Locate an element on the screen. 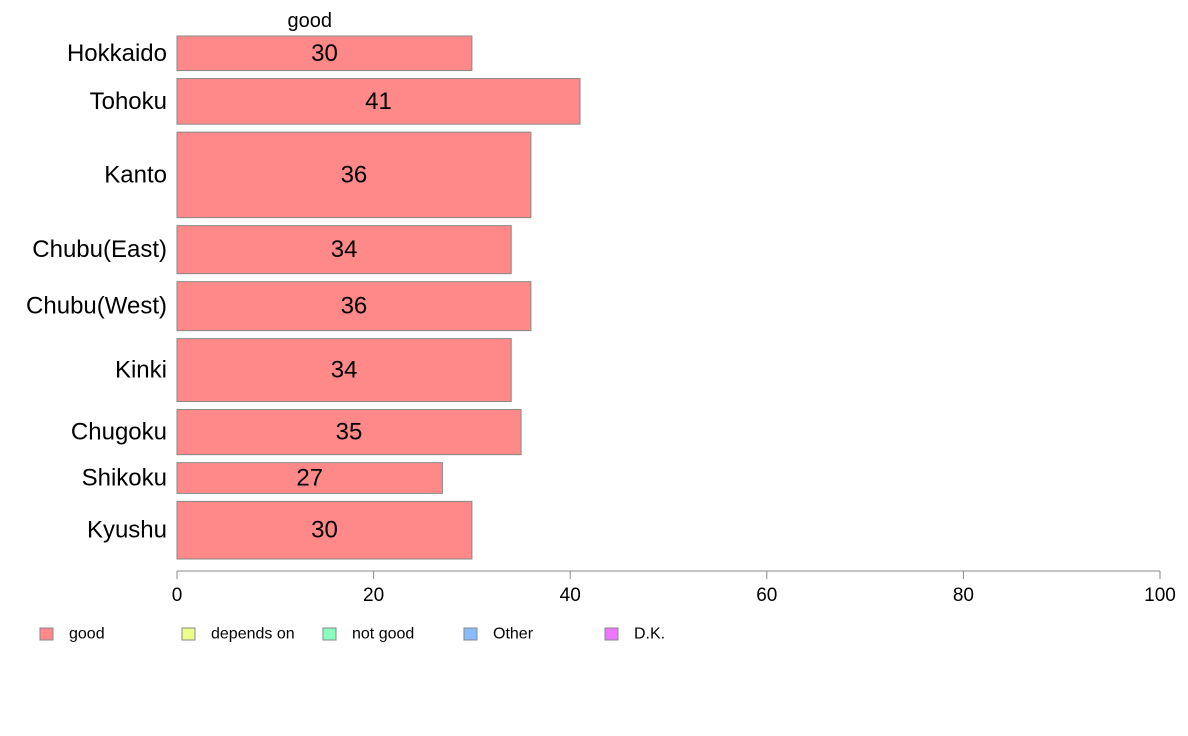 The width and height of the screenshot is (1188, 736). legend-label: not good is located at coordinates (383, 634).